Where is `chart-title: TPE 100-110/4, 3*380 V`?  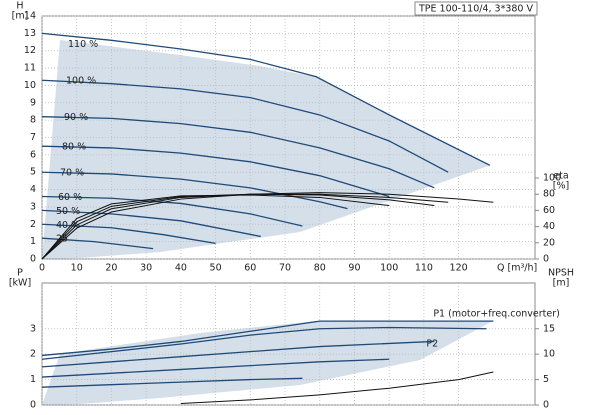
chart-title: TPE 100-110/4, 3*380 V is located at coordinates (475, 9).